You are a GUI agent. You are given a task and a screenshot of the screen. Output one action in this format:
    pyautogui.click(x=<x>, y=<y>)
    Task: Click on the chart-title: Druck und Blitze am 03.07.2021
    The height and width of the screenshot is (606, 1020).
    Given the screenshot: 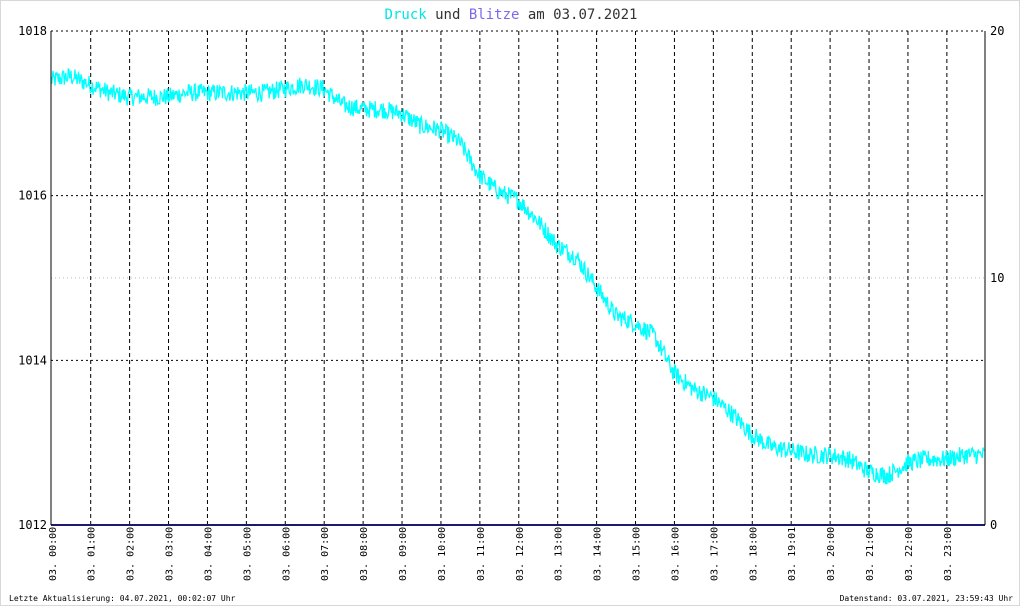 What is the action you would take?
    pyautogui.click(x=511, y=15)
    